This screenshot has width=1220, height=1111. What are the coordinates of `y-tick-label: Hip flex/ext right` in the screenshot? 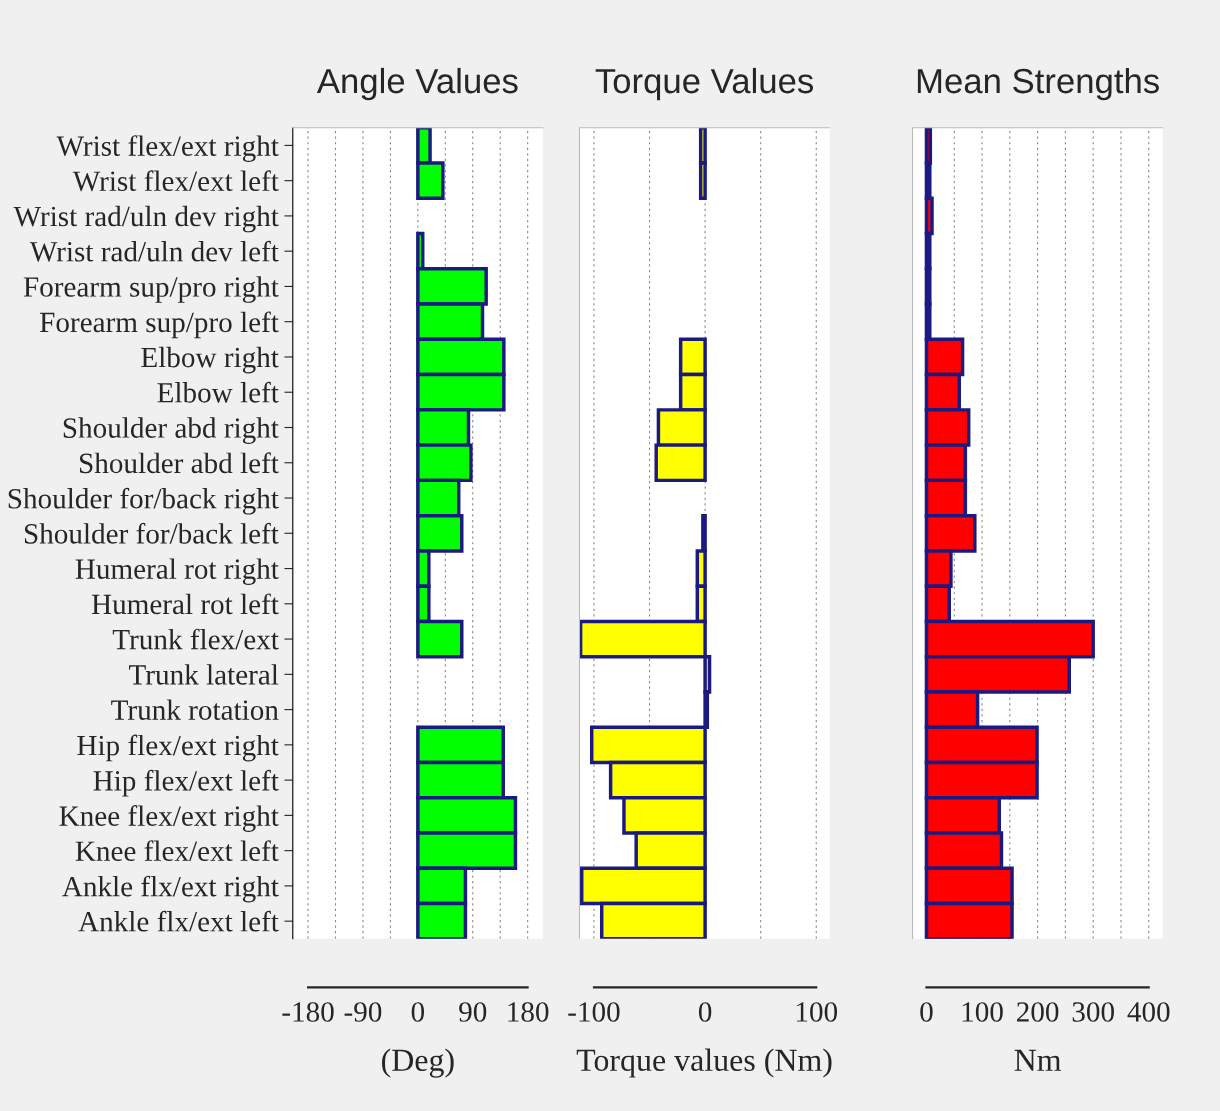 It's located at (178, 748).